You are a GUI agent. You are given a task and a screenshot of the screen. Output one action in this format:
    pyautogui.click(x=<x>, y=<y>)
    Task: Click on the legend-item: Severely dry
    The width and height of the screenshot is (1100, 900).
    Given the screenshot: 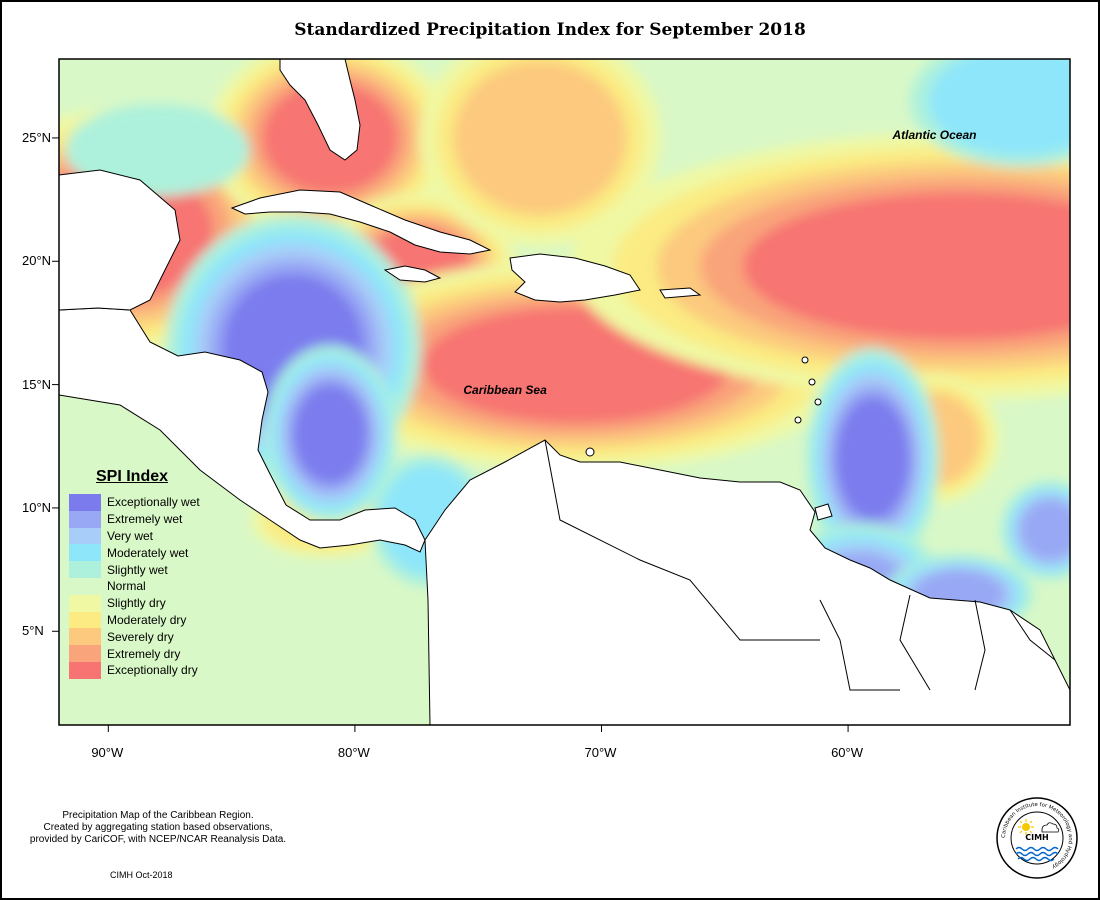 What is the action you would take?
    pyautogui.click(x=134, y=637)
    